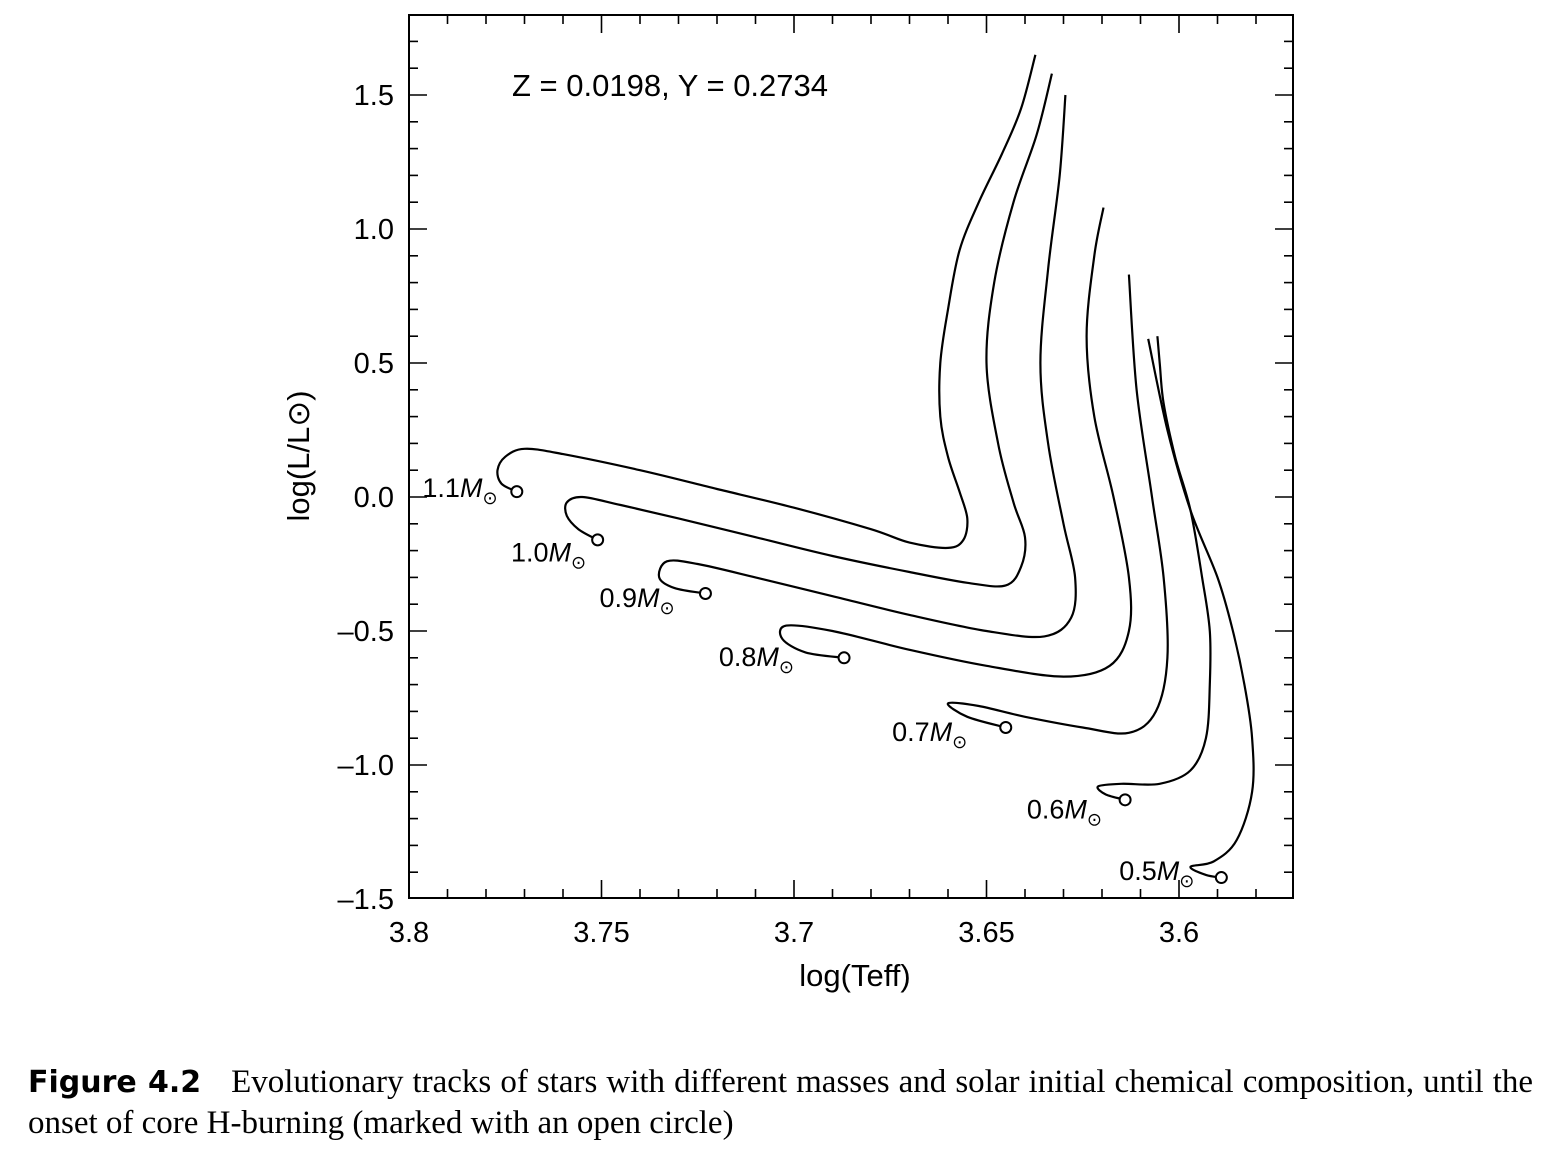  What do you see at coordinates (409, 933) in the screenshot?
I see `x-tick-label: 3.8` at bounding box center [409, 933].